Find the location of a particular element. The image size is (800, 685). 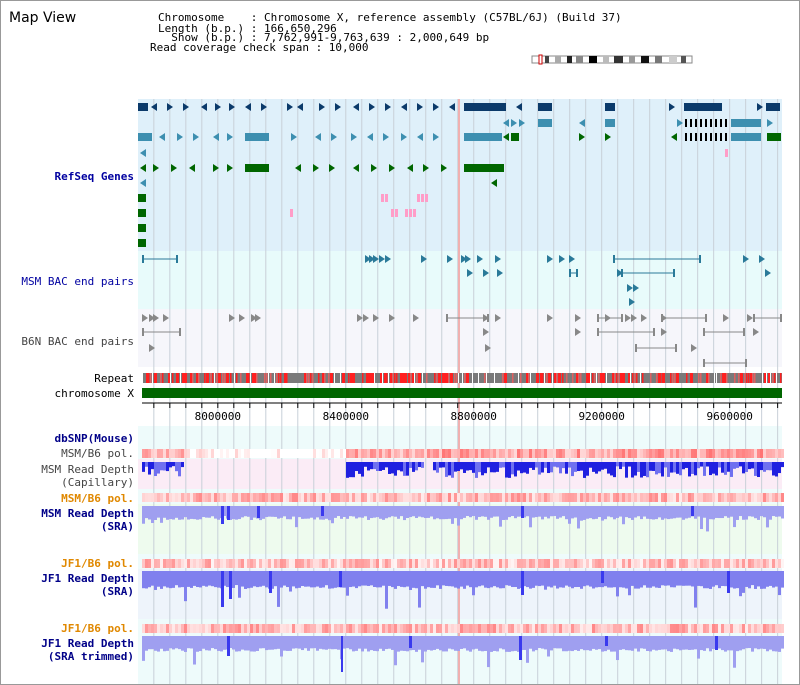

track-label-msm-bac: MSM BAC end pairs is located at coordinates (77, 281).